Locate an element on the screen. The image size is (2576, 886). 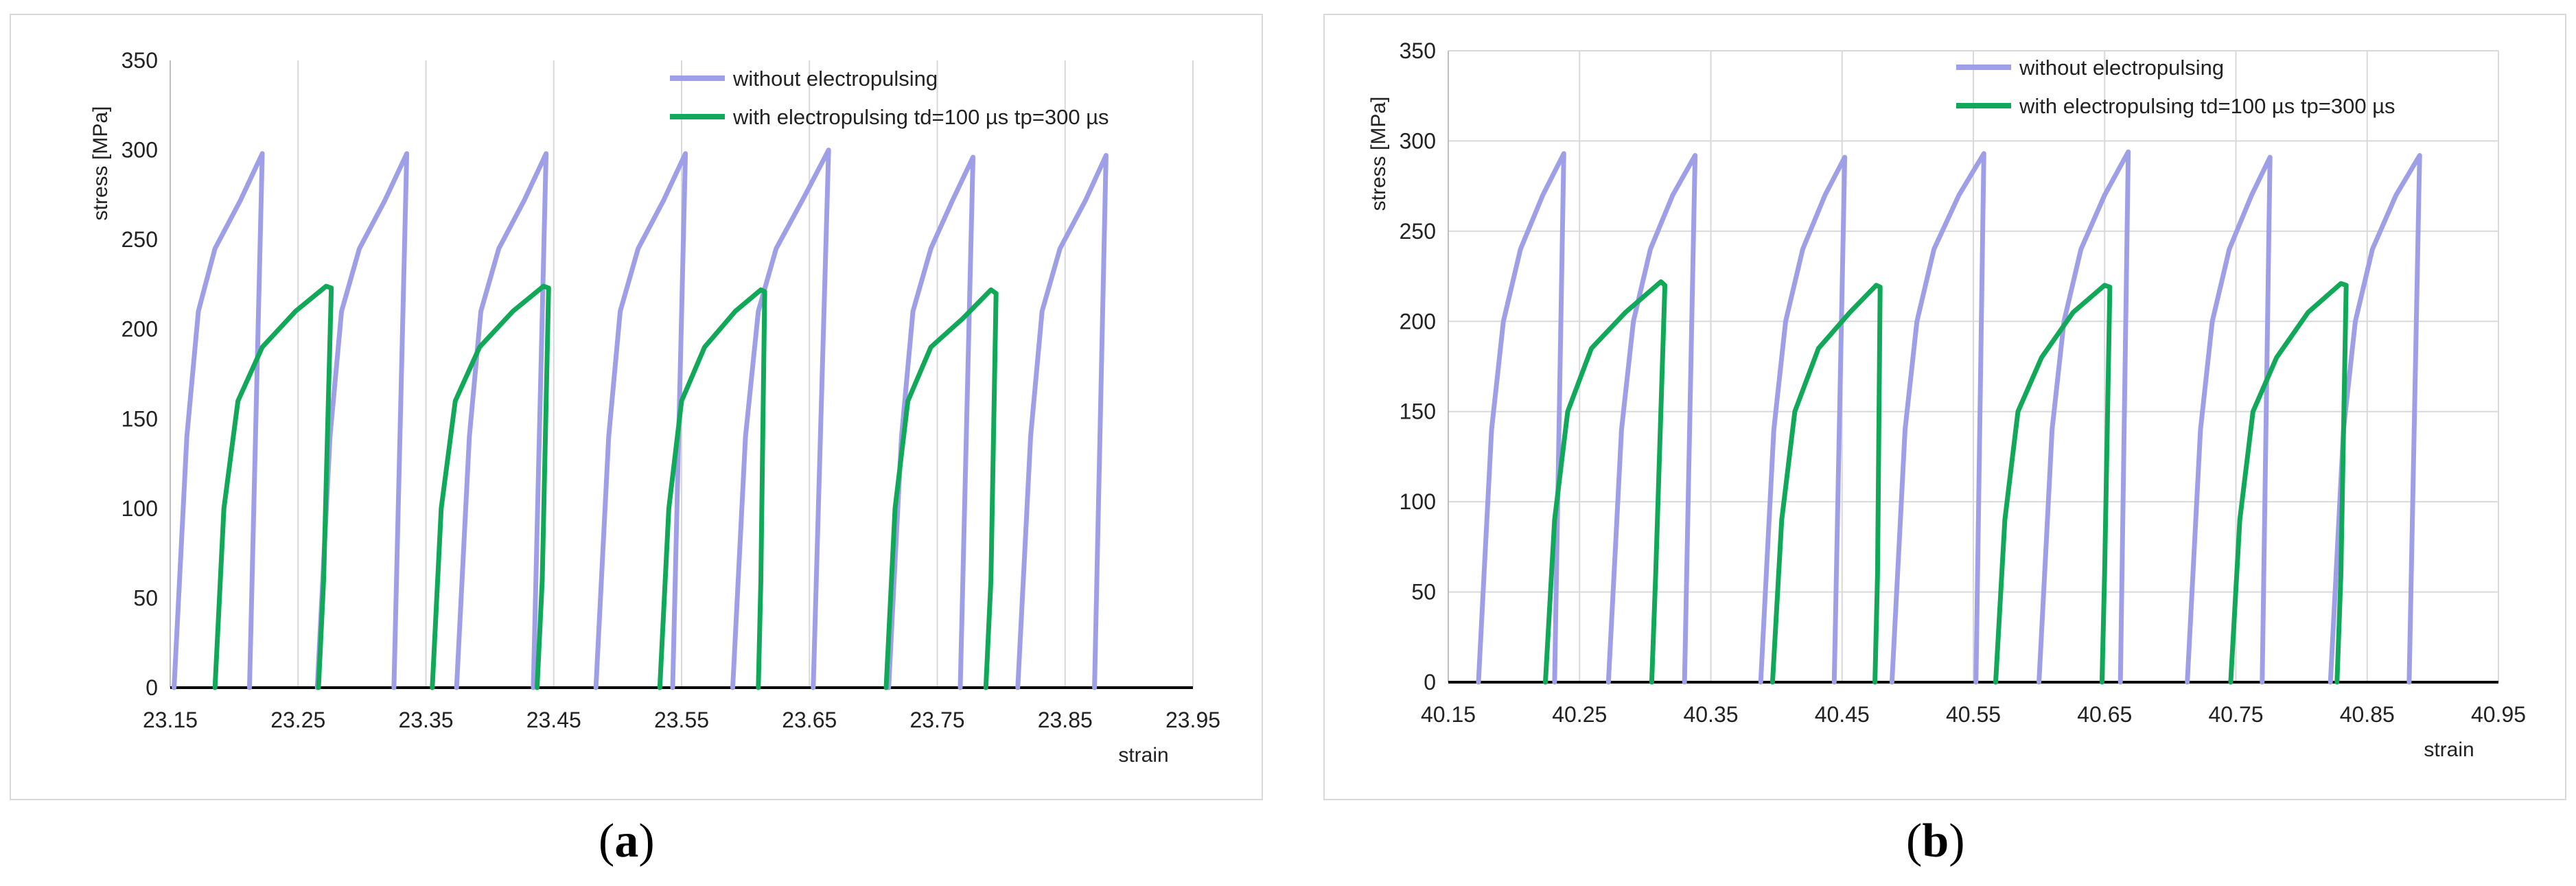
x-tick-label: 23.25 is located at coordinates (297, 720).